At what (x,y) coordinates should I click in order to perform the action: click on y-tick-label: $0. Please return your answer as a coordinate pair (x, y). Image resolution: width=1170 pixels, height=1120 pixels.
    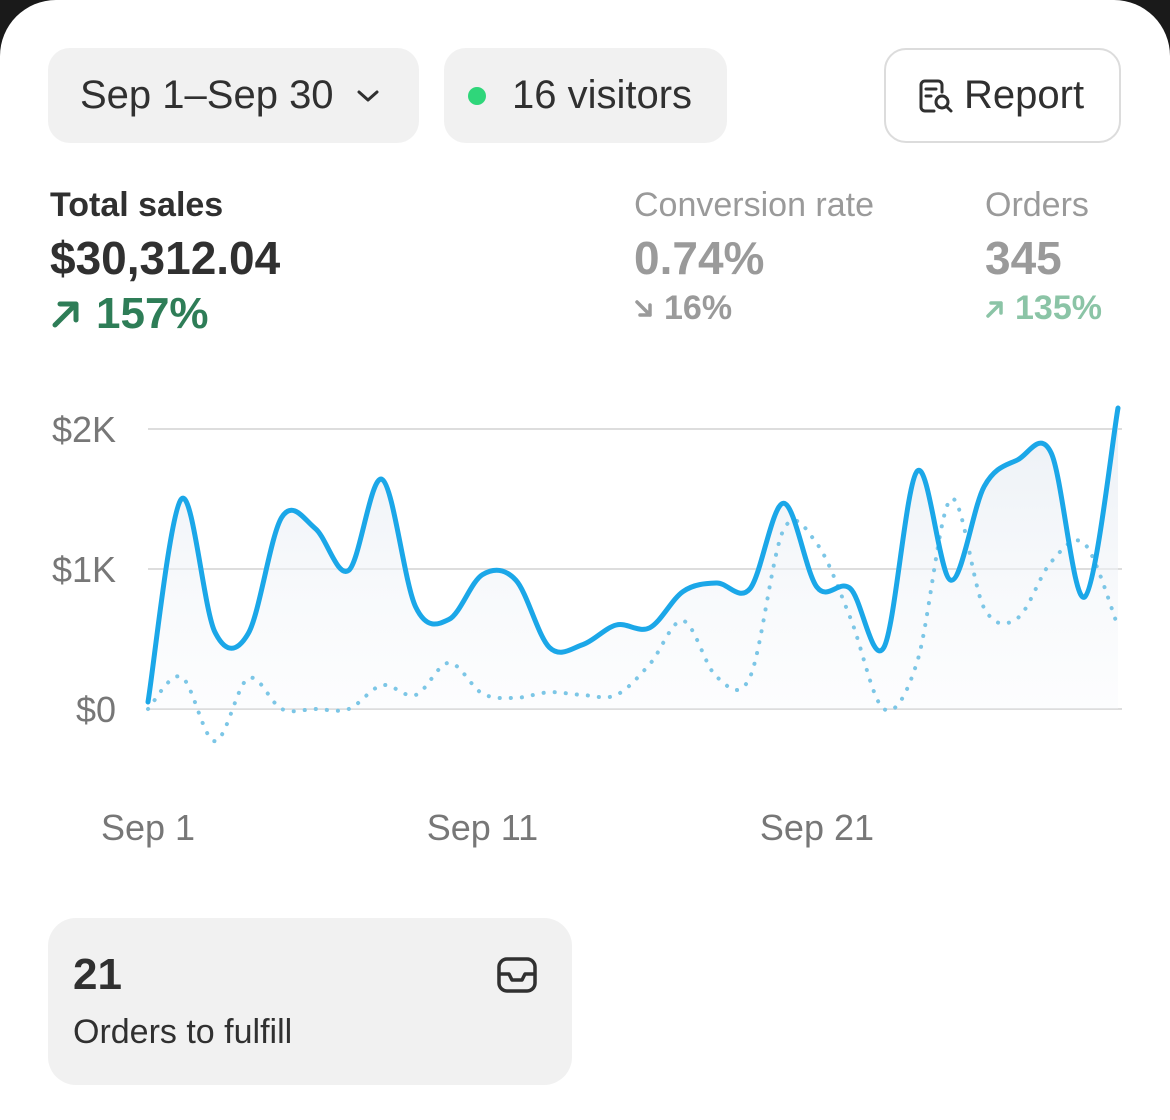
    Looking at the image, I should click on (96, 709).